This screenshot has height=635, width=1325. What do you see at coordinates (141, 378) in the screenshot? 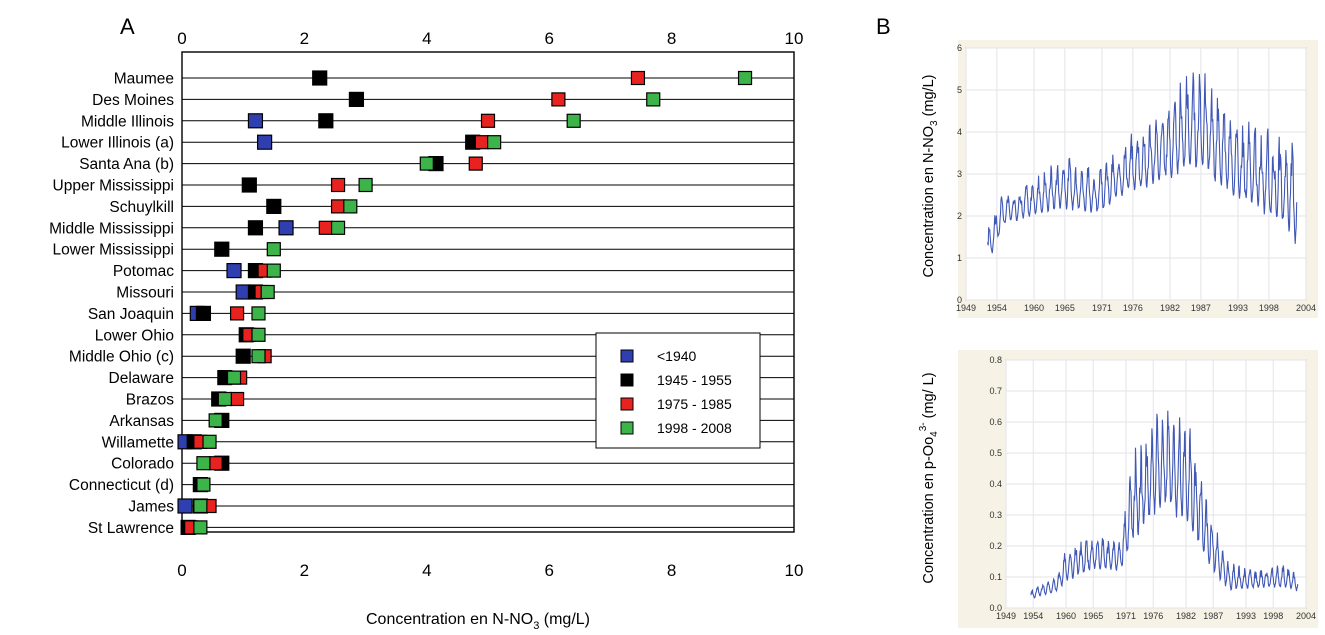
I see `category-label-delaware: Delaware` at bounding box center [141, 378].